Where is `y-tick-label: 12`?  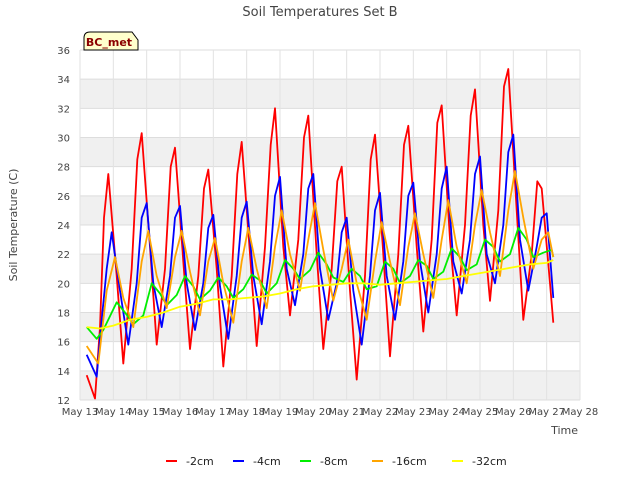 y-tick-label: 12 is located at coordinates (63, 401).